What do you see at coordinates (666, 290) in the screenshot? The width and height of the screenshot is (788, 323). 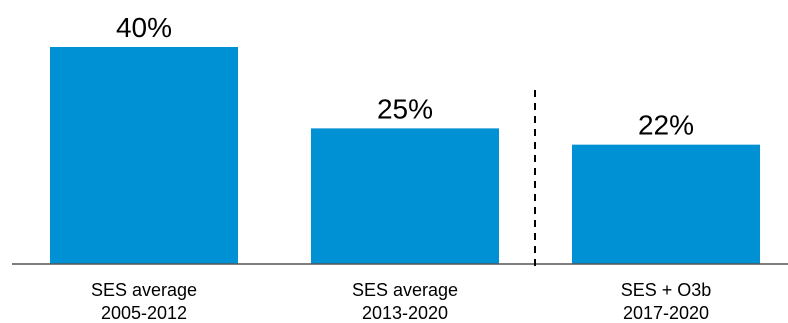 I see `category-label-3-line-1: SES + O3b` at bounding box center [666, 290].